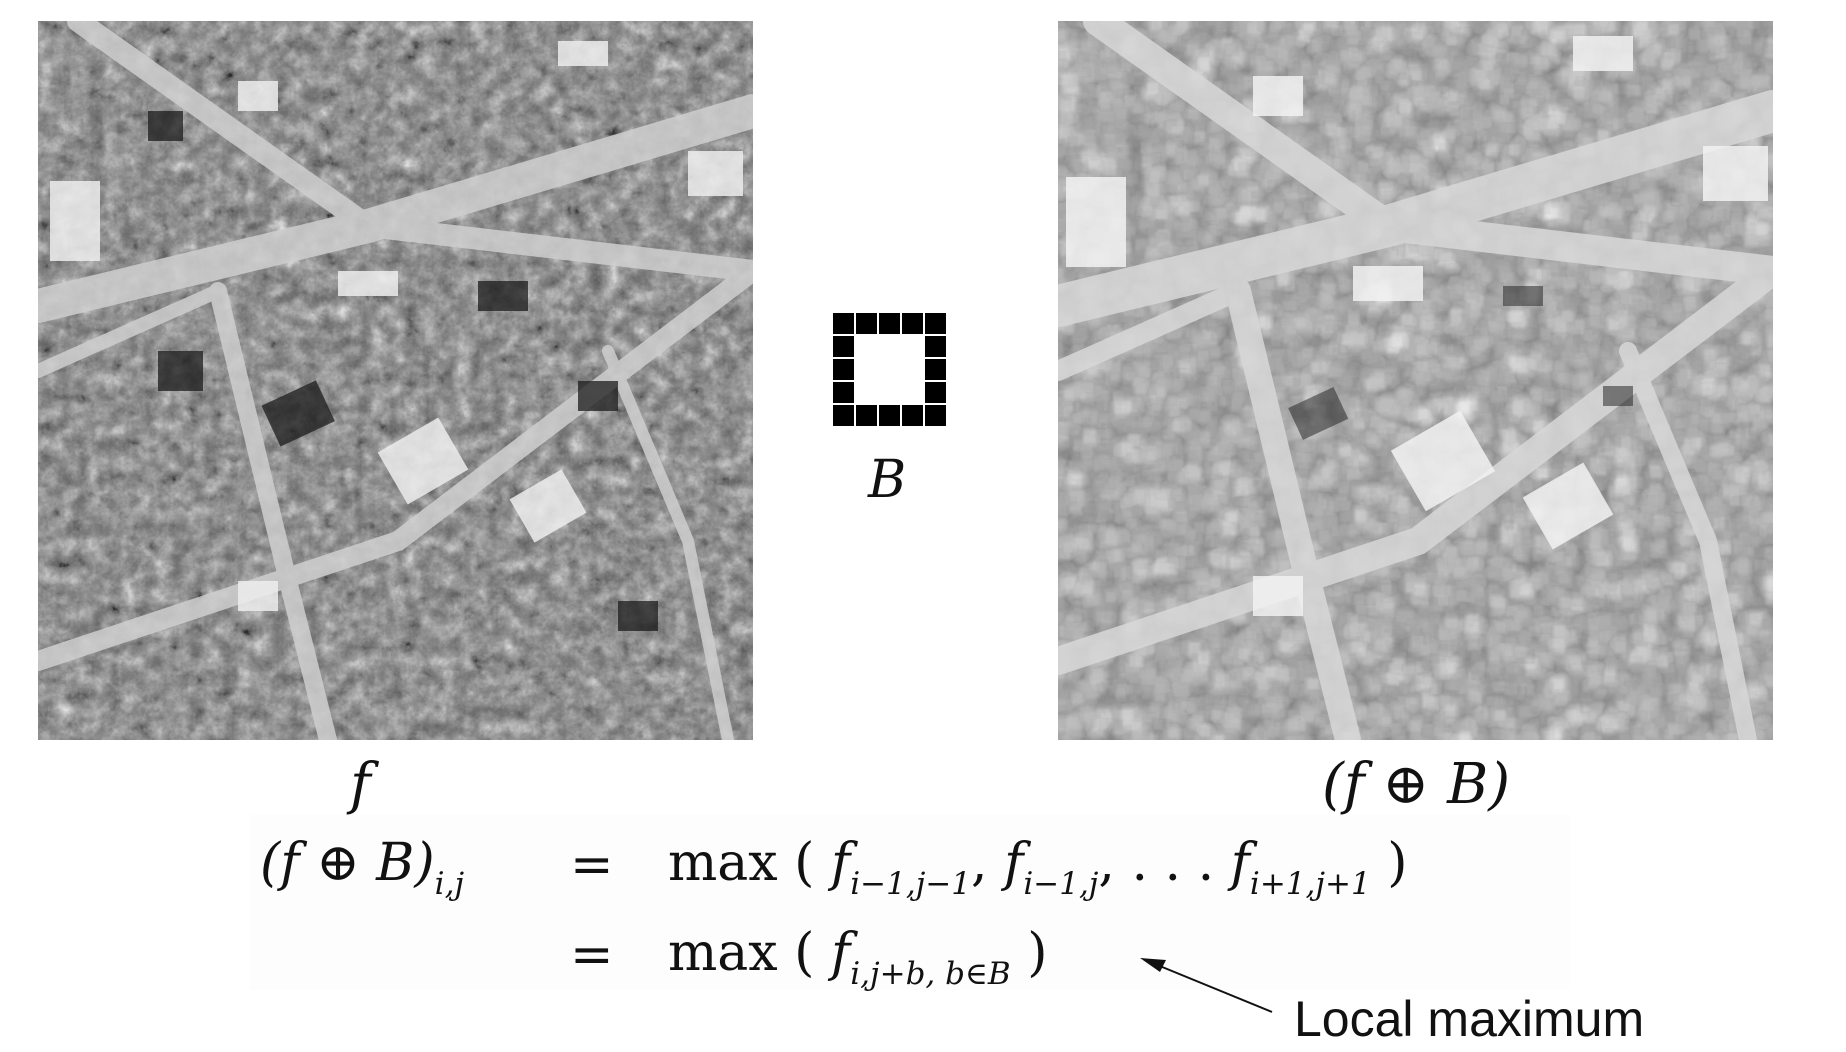 The image size is (1846, 1052). Describe the element at coordinates (1469, 1019) in the screenshot. I see `local-maximum-label: Local maximum` at that location.